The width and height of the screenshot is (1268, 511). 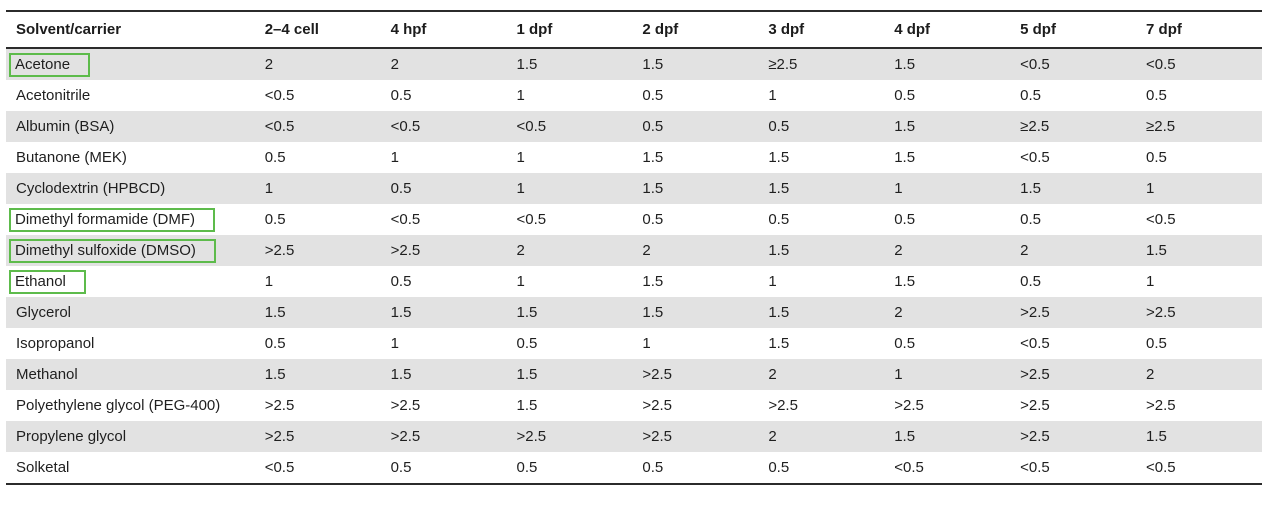 What do you see at coordinates (1199, 30) in the screenshot?
I see `column-header: 7 dpf` at bounding box center [1199, 30].